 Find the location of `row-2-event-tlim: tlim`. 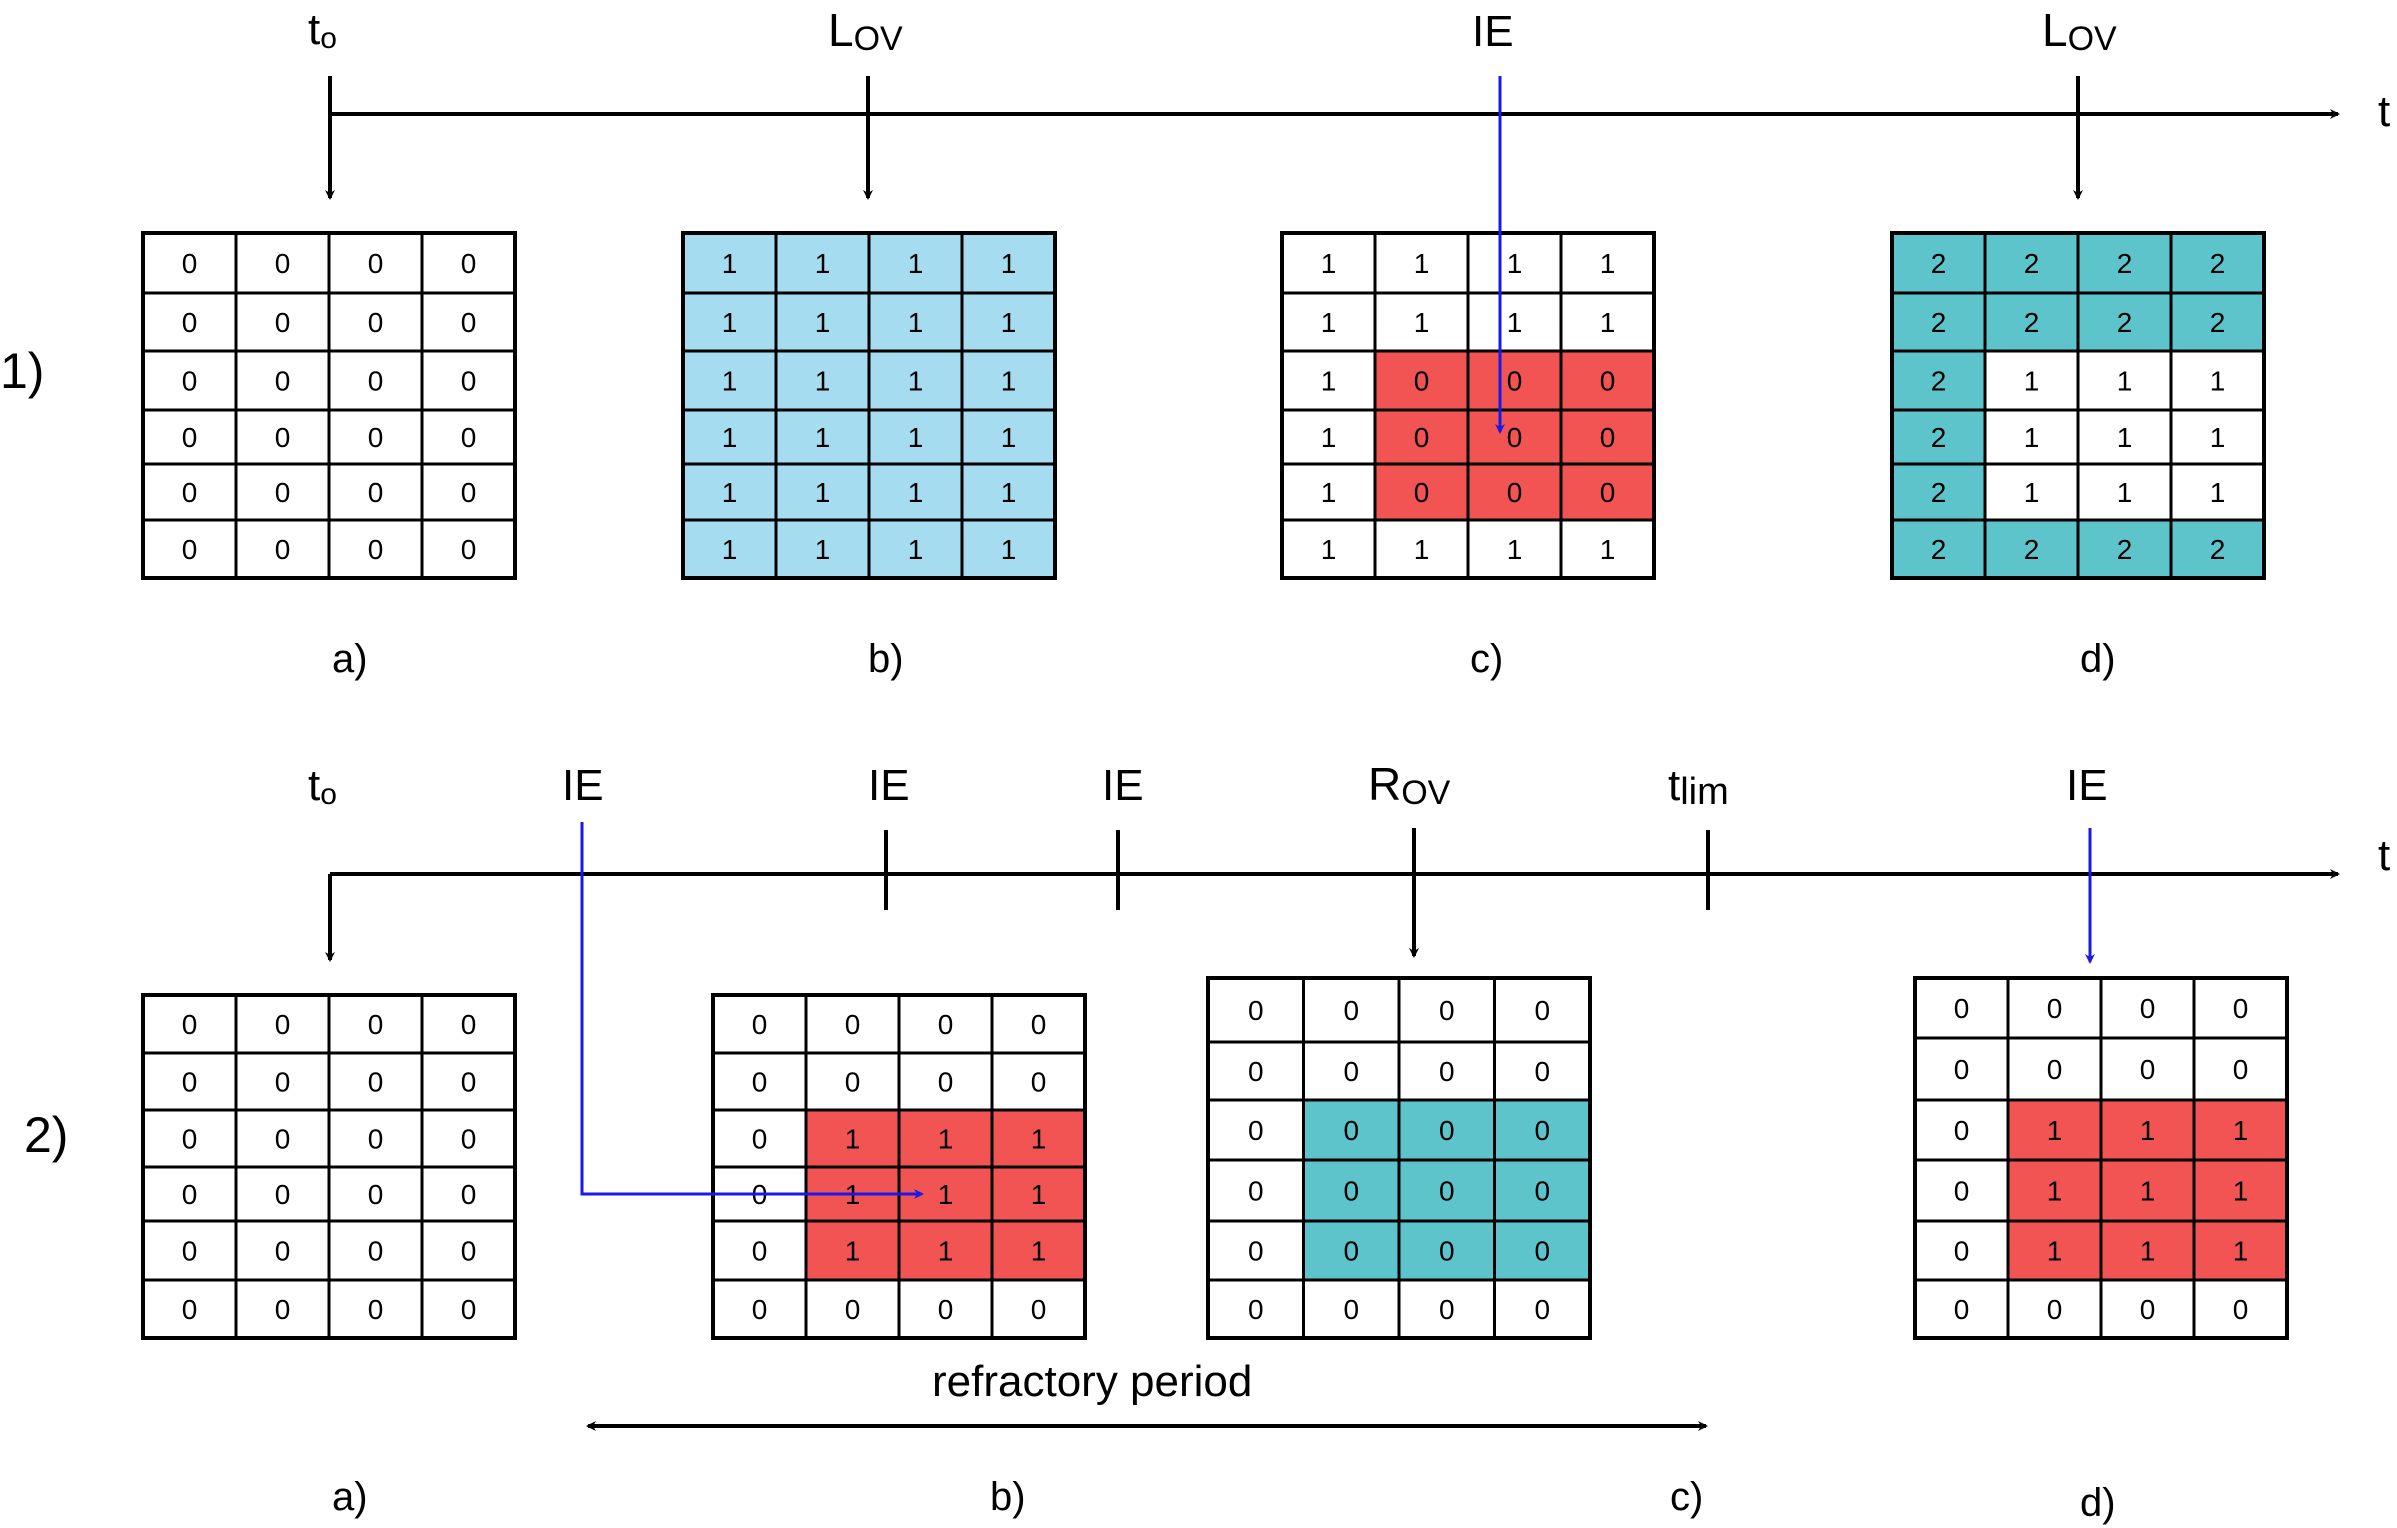

row-2-event-tlim: tlim is located at coordinates (1698, 787).